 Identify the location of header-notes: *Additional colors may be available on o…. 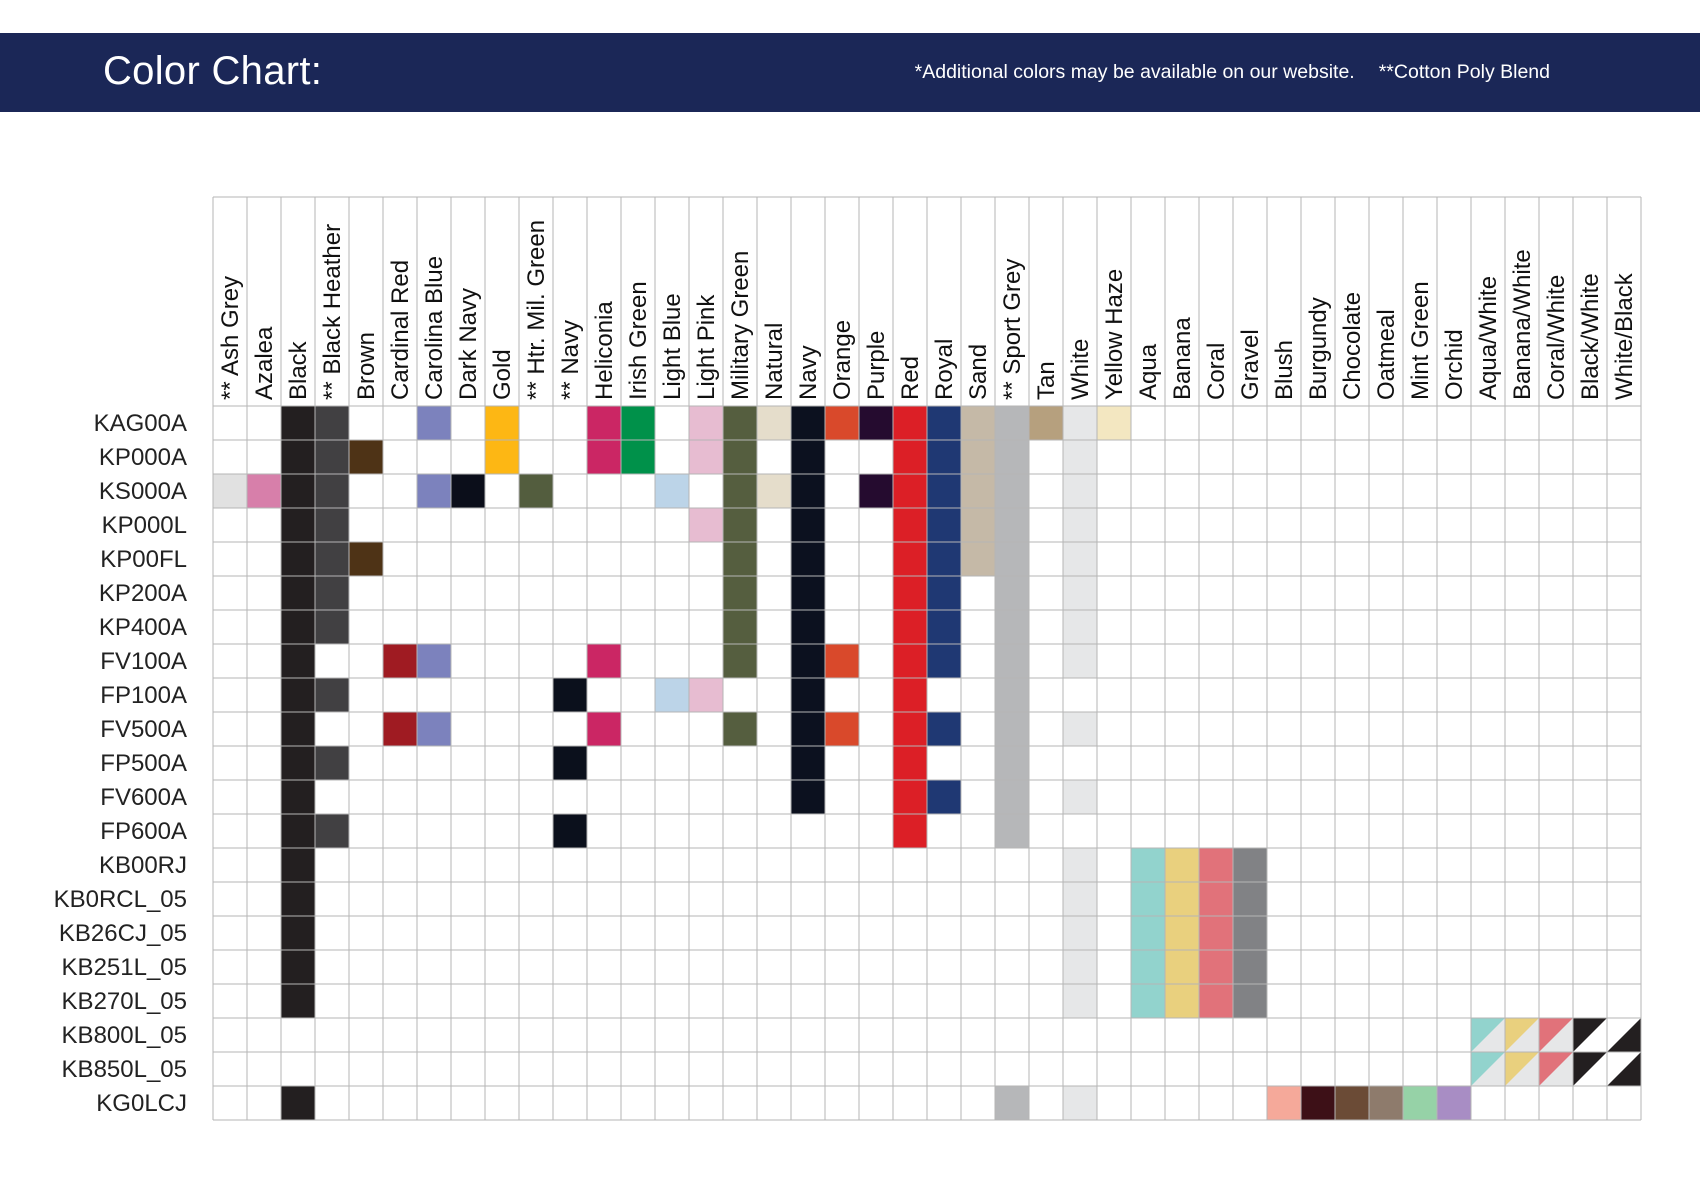
(1220, 72).